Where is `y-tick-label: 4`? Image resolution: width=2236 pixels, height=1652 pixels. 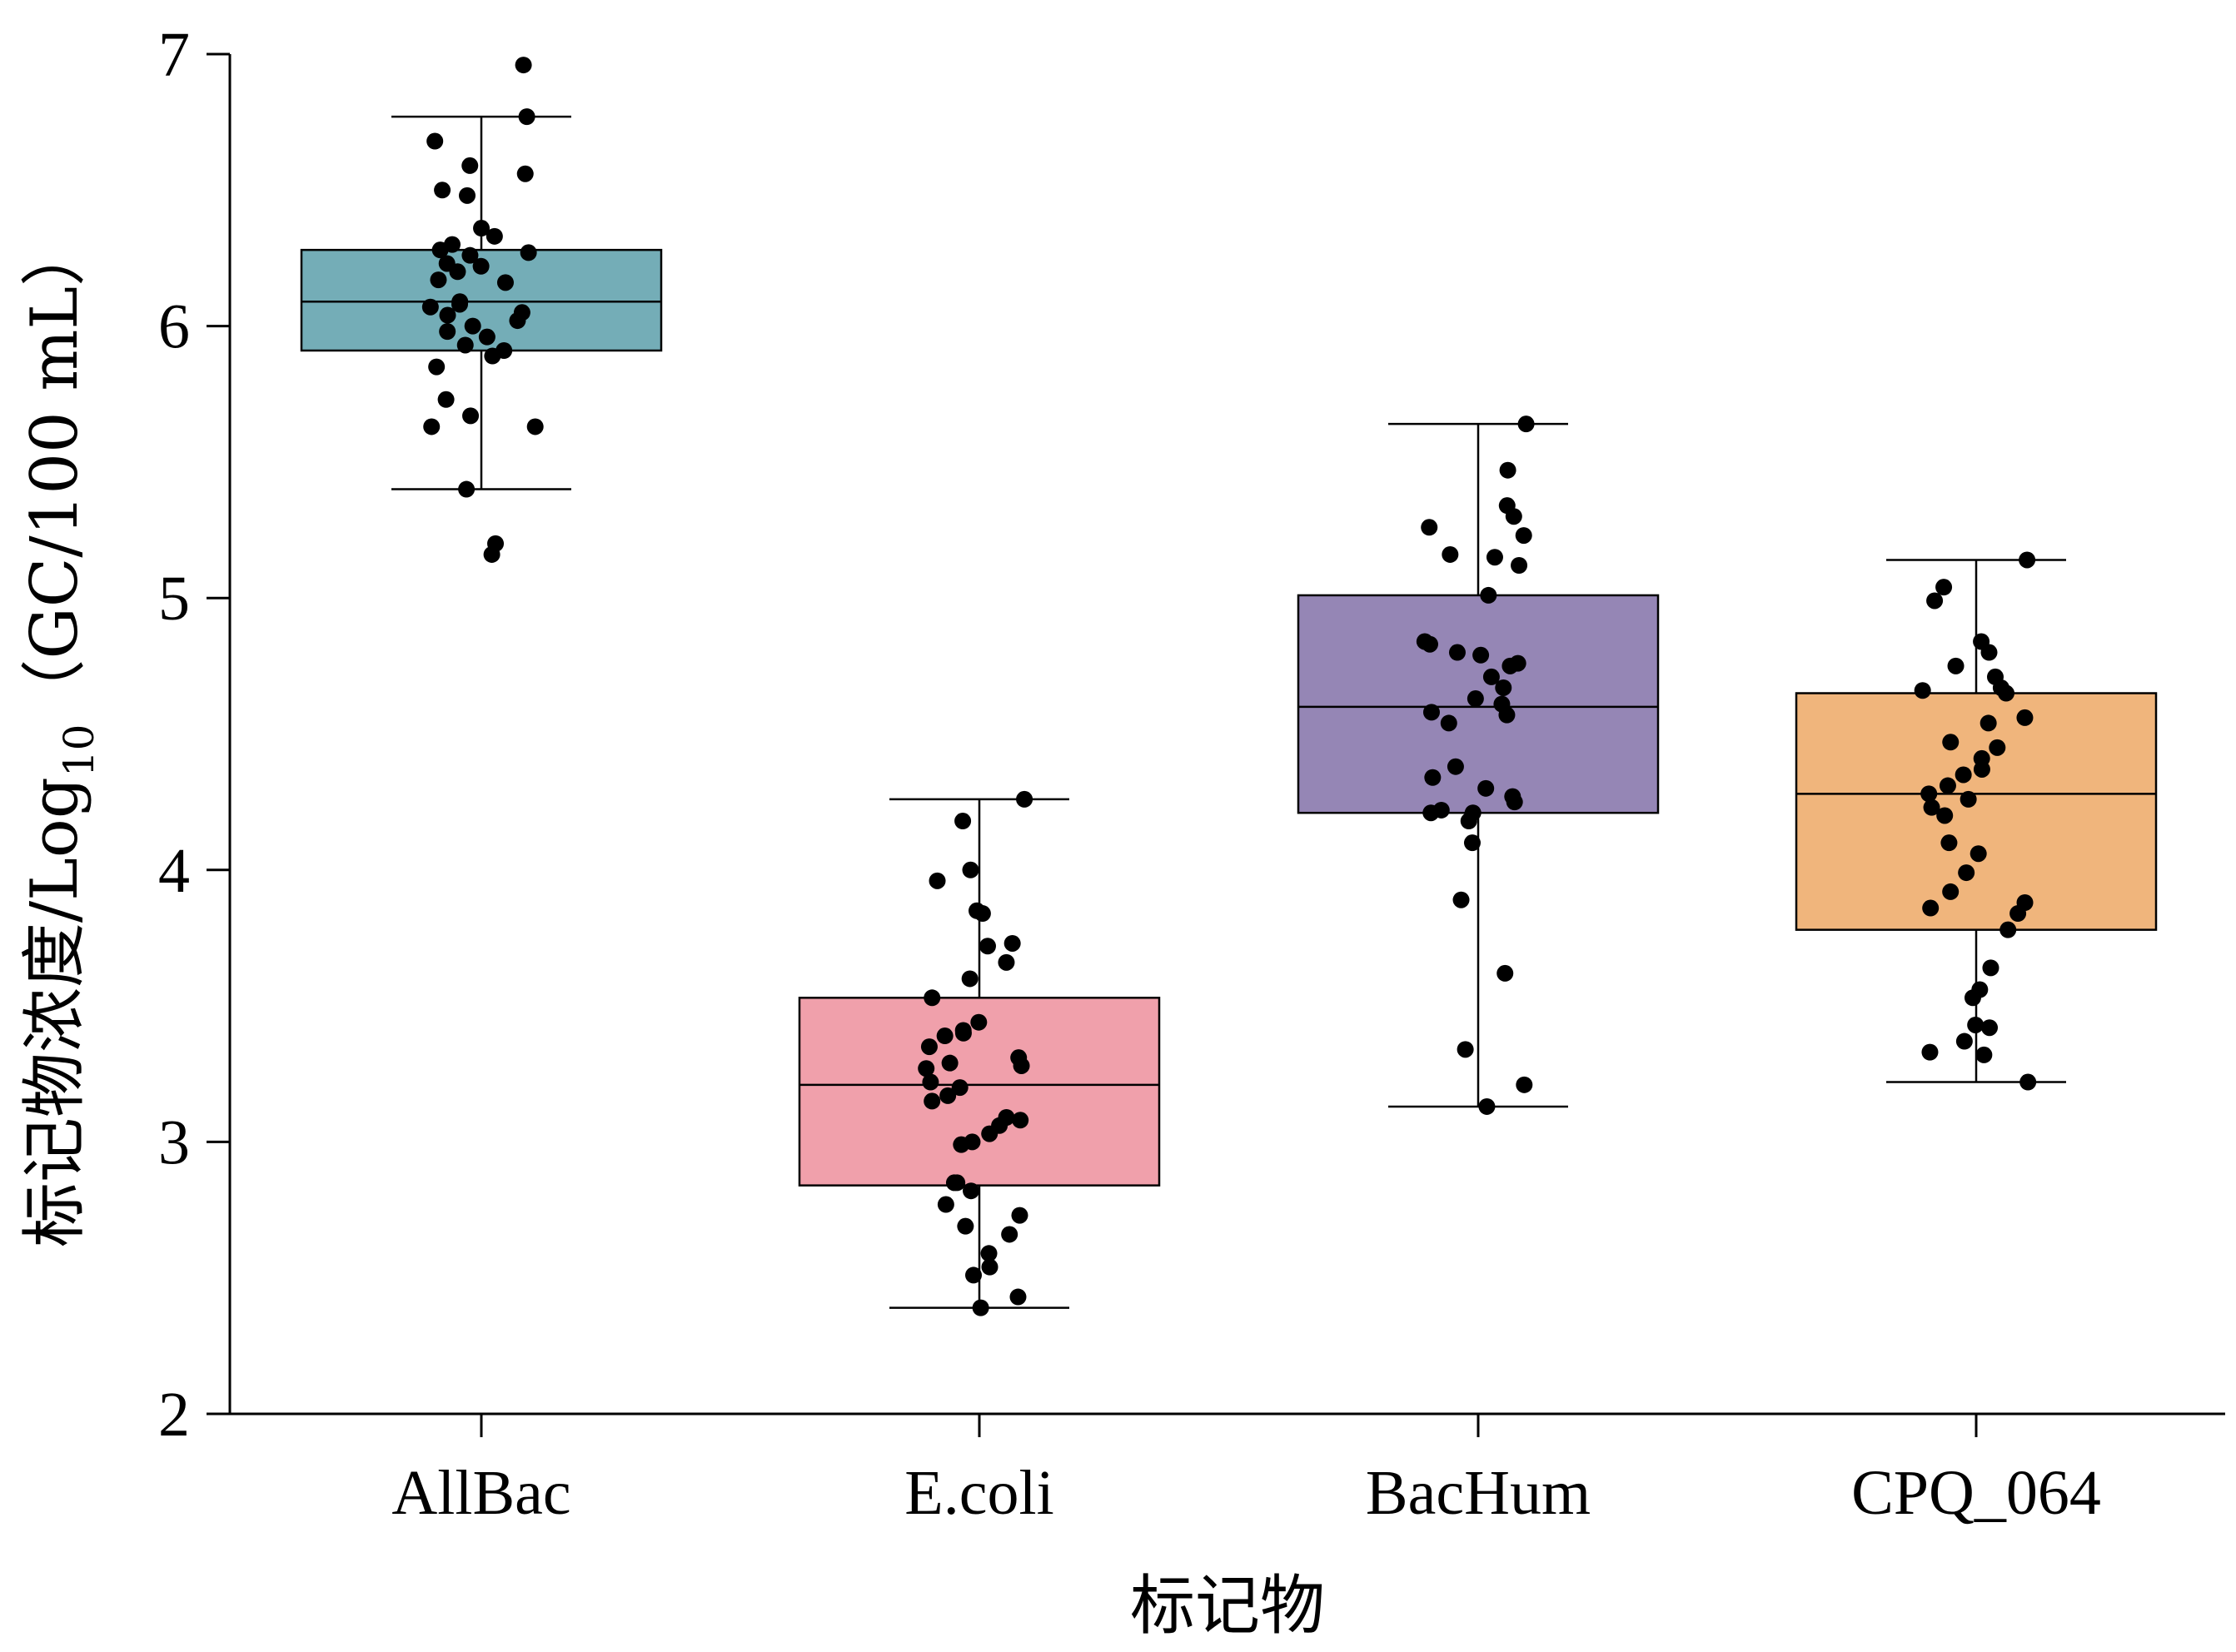 y-tick-label: 4 is located at coordinates (174, 871).